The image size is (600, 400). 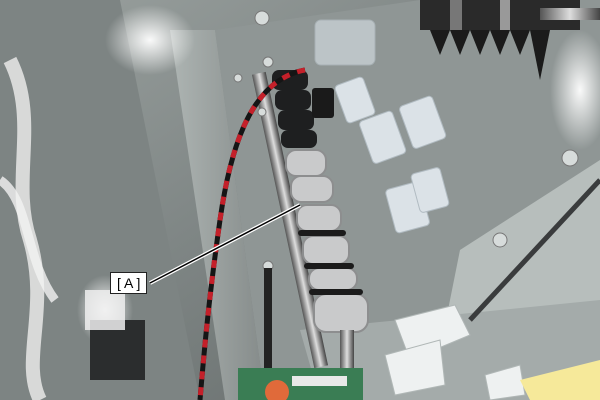 What do you see at coordinates (150, 40) in the screenshot?
I see `top-left-glare` at bounding box center [150, 40].